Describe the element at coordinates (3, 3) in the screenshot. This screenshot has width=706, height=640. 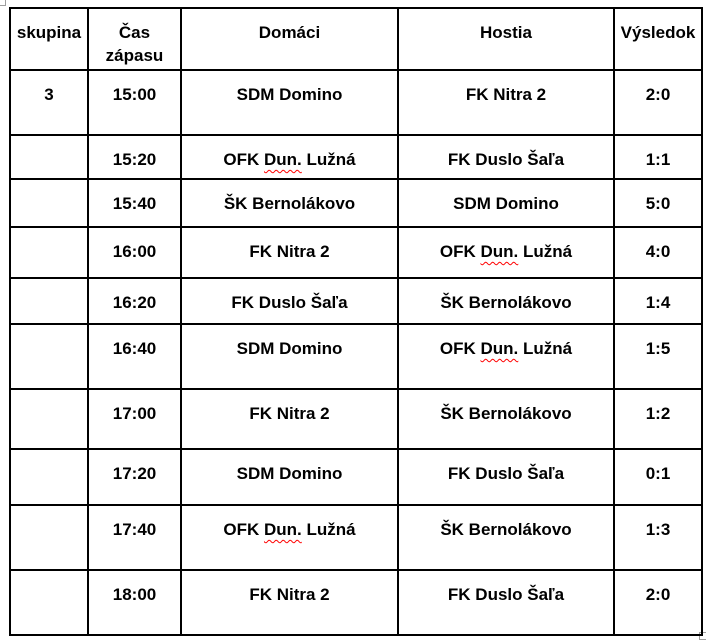
I see `table-move-handle` at that location.